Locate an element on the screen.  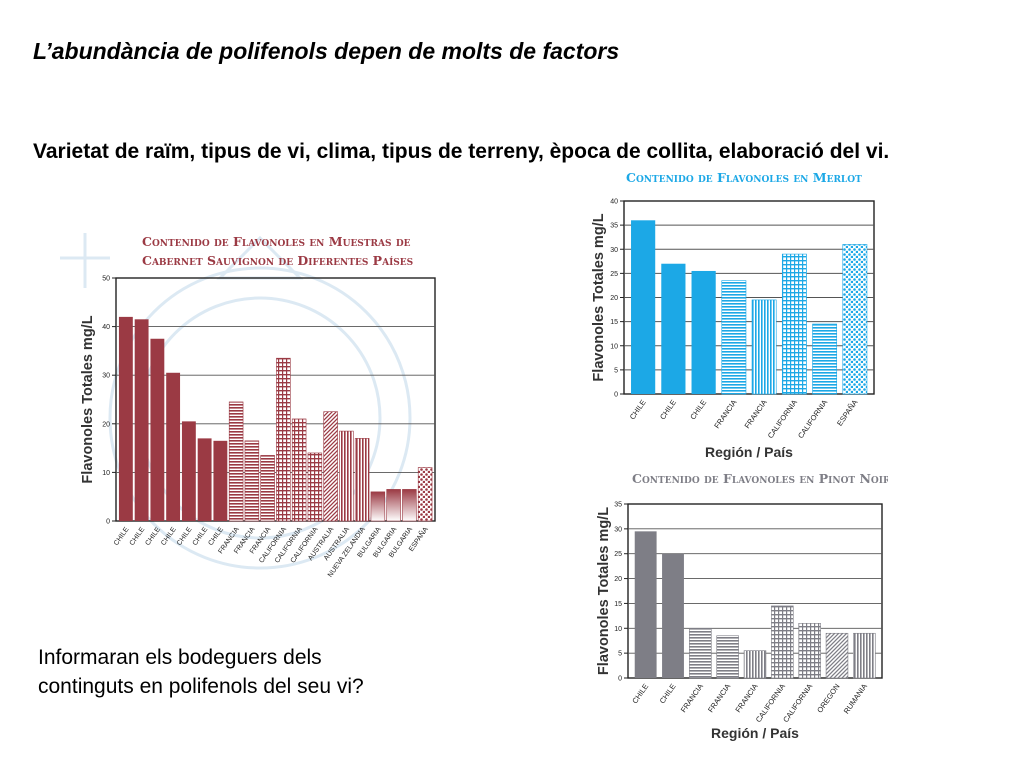
pinot-category-label-1: CHILE is located at coordinates (668, 693).